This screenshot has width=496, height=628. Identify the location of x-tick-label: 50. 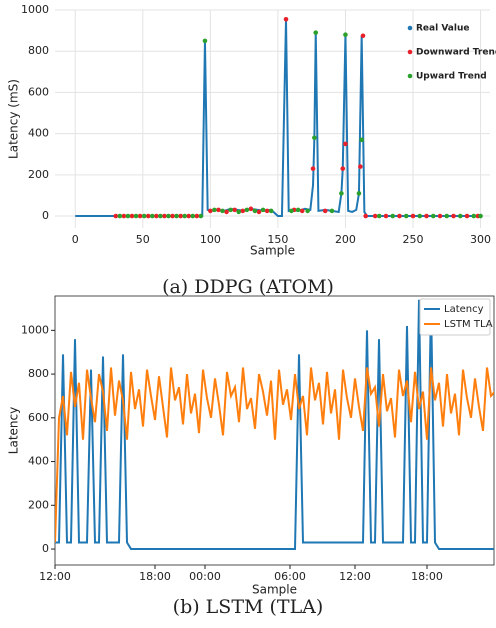
(143, 239).